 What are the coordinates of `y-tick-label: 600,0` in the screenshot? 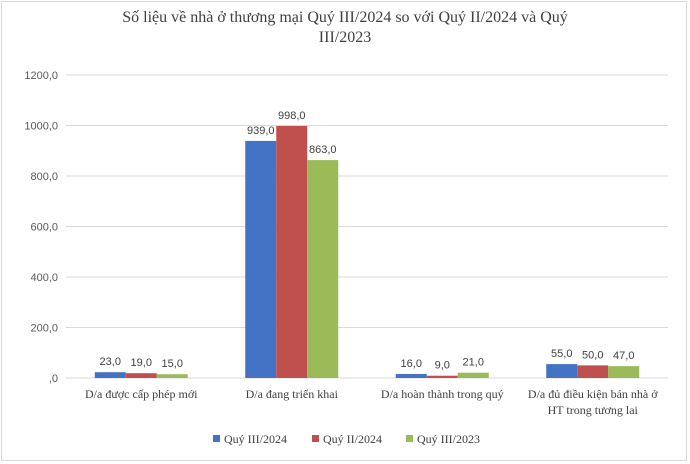 It's located at (44, 228).